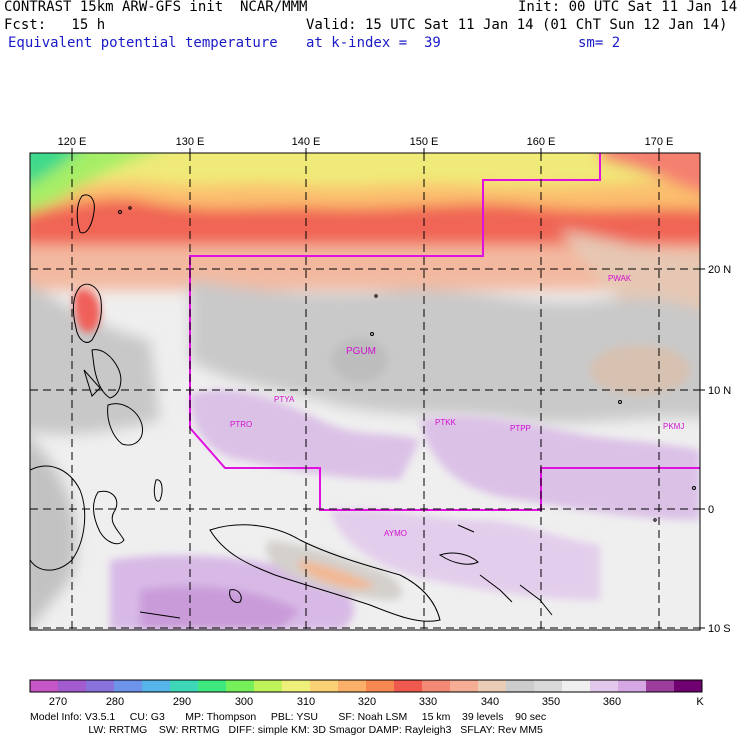  What do you see at coordinates (367, 702) in the screenshot?
I see `colorbar-label: 320` at bounding box center [367, 702].